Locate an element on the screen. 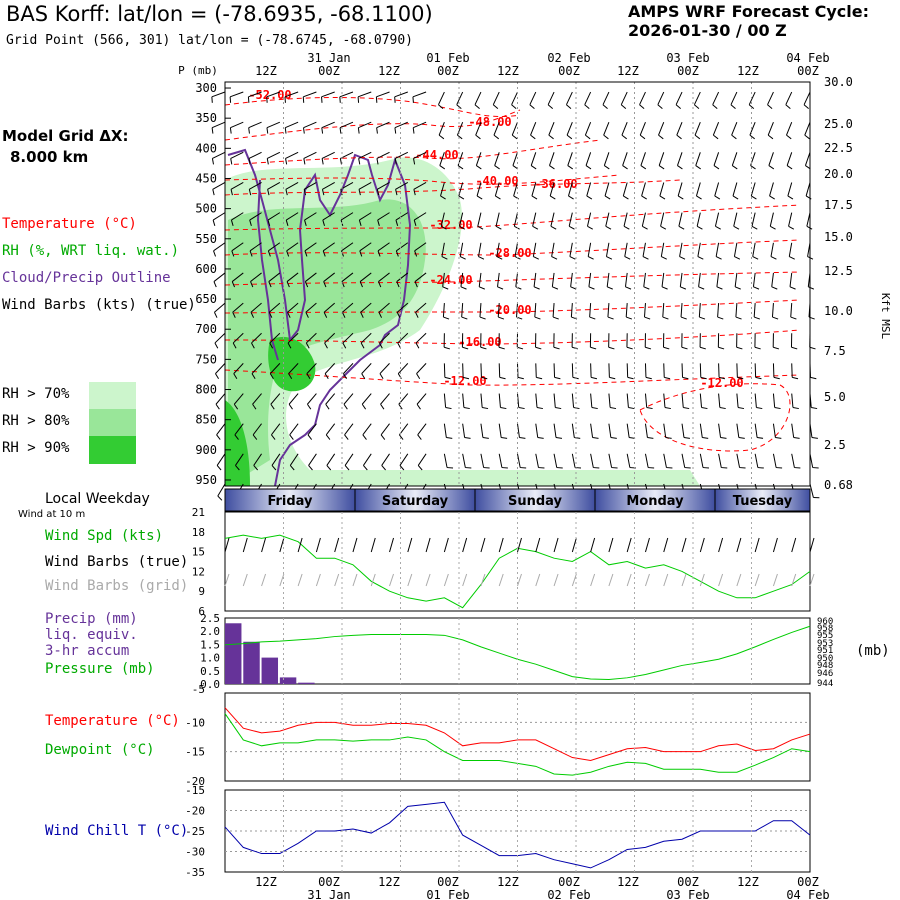 The image size is (900, 900). weekday-label: Tuesday is located at coordinates (763, 501).